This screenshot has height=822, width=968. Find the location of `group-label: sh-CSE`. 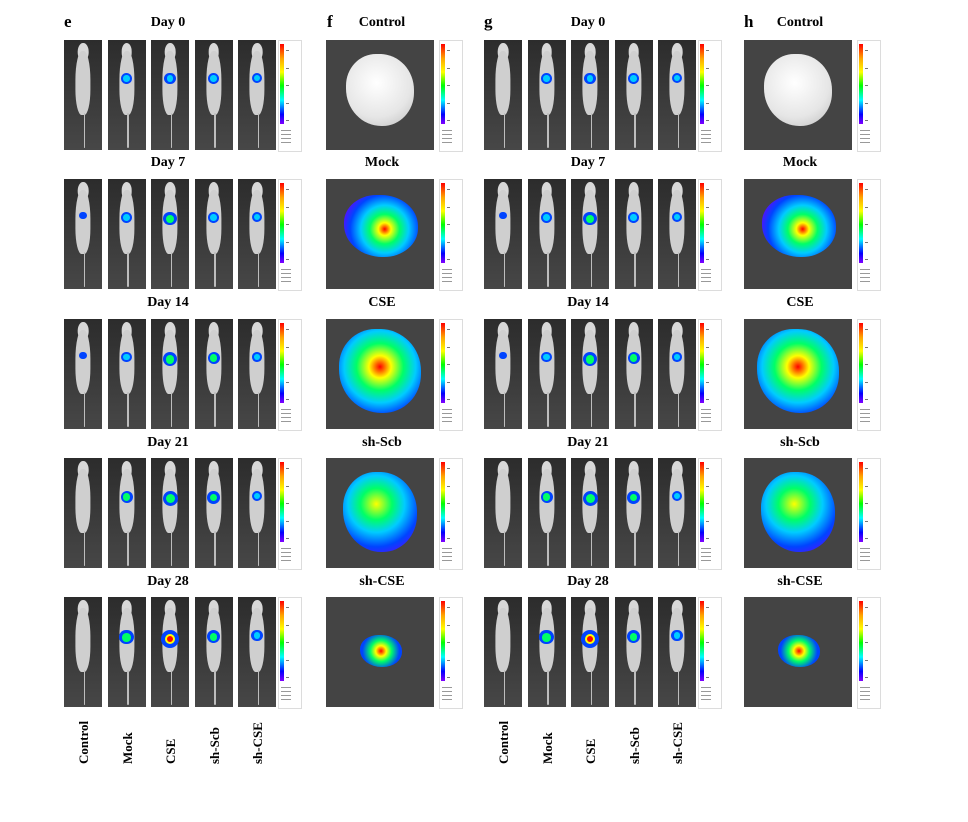

group-label: sh-CSE is located at coordinates (677, 743).